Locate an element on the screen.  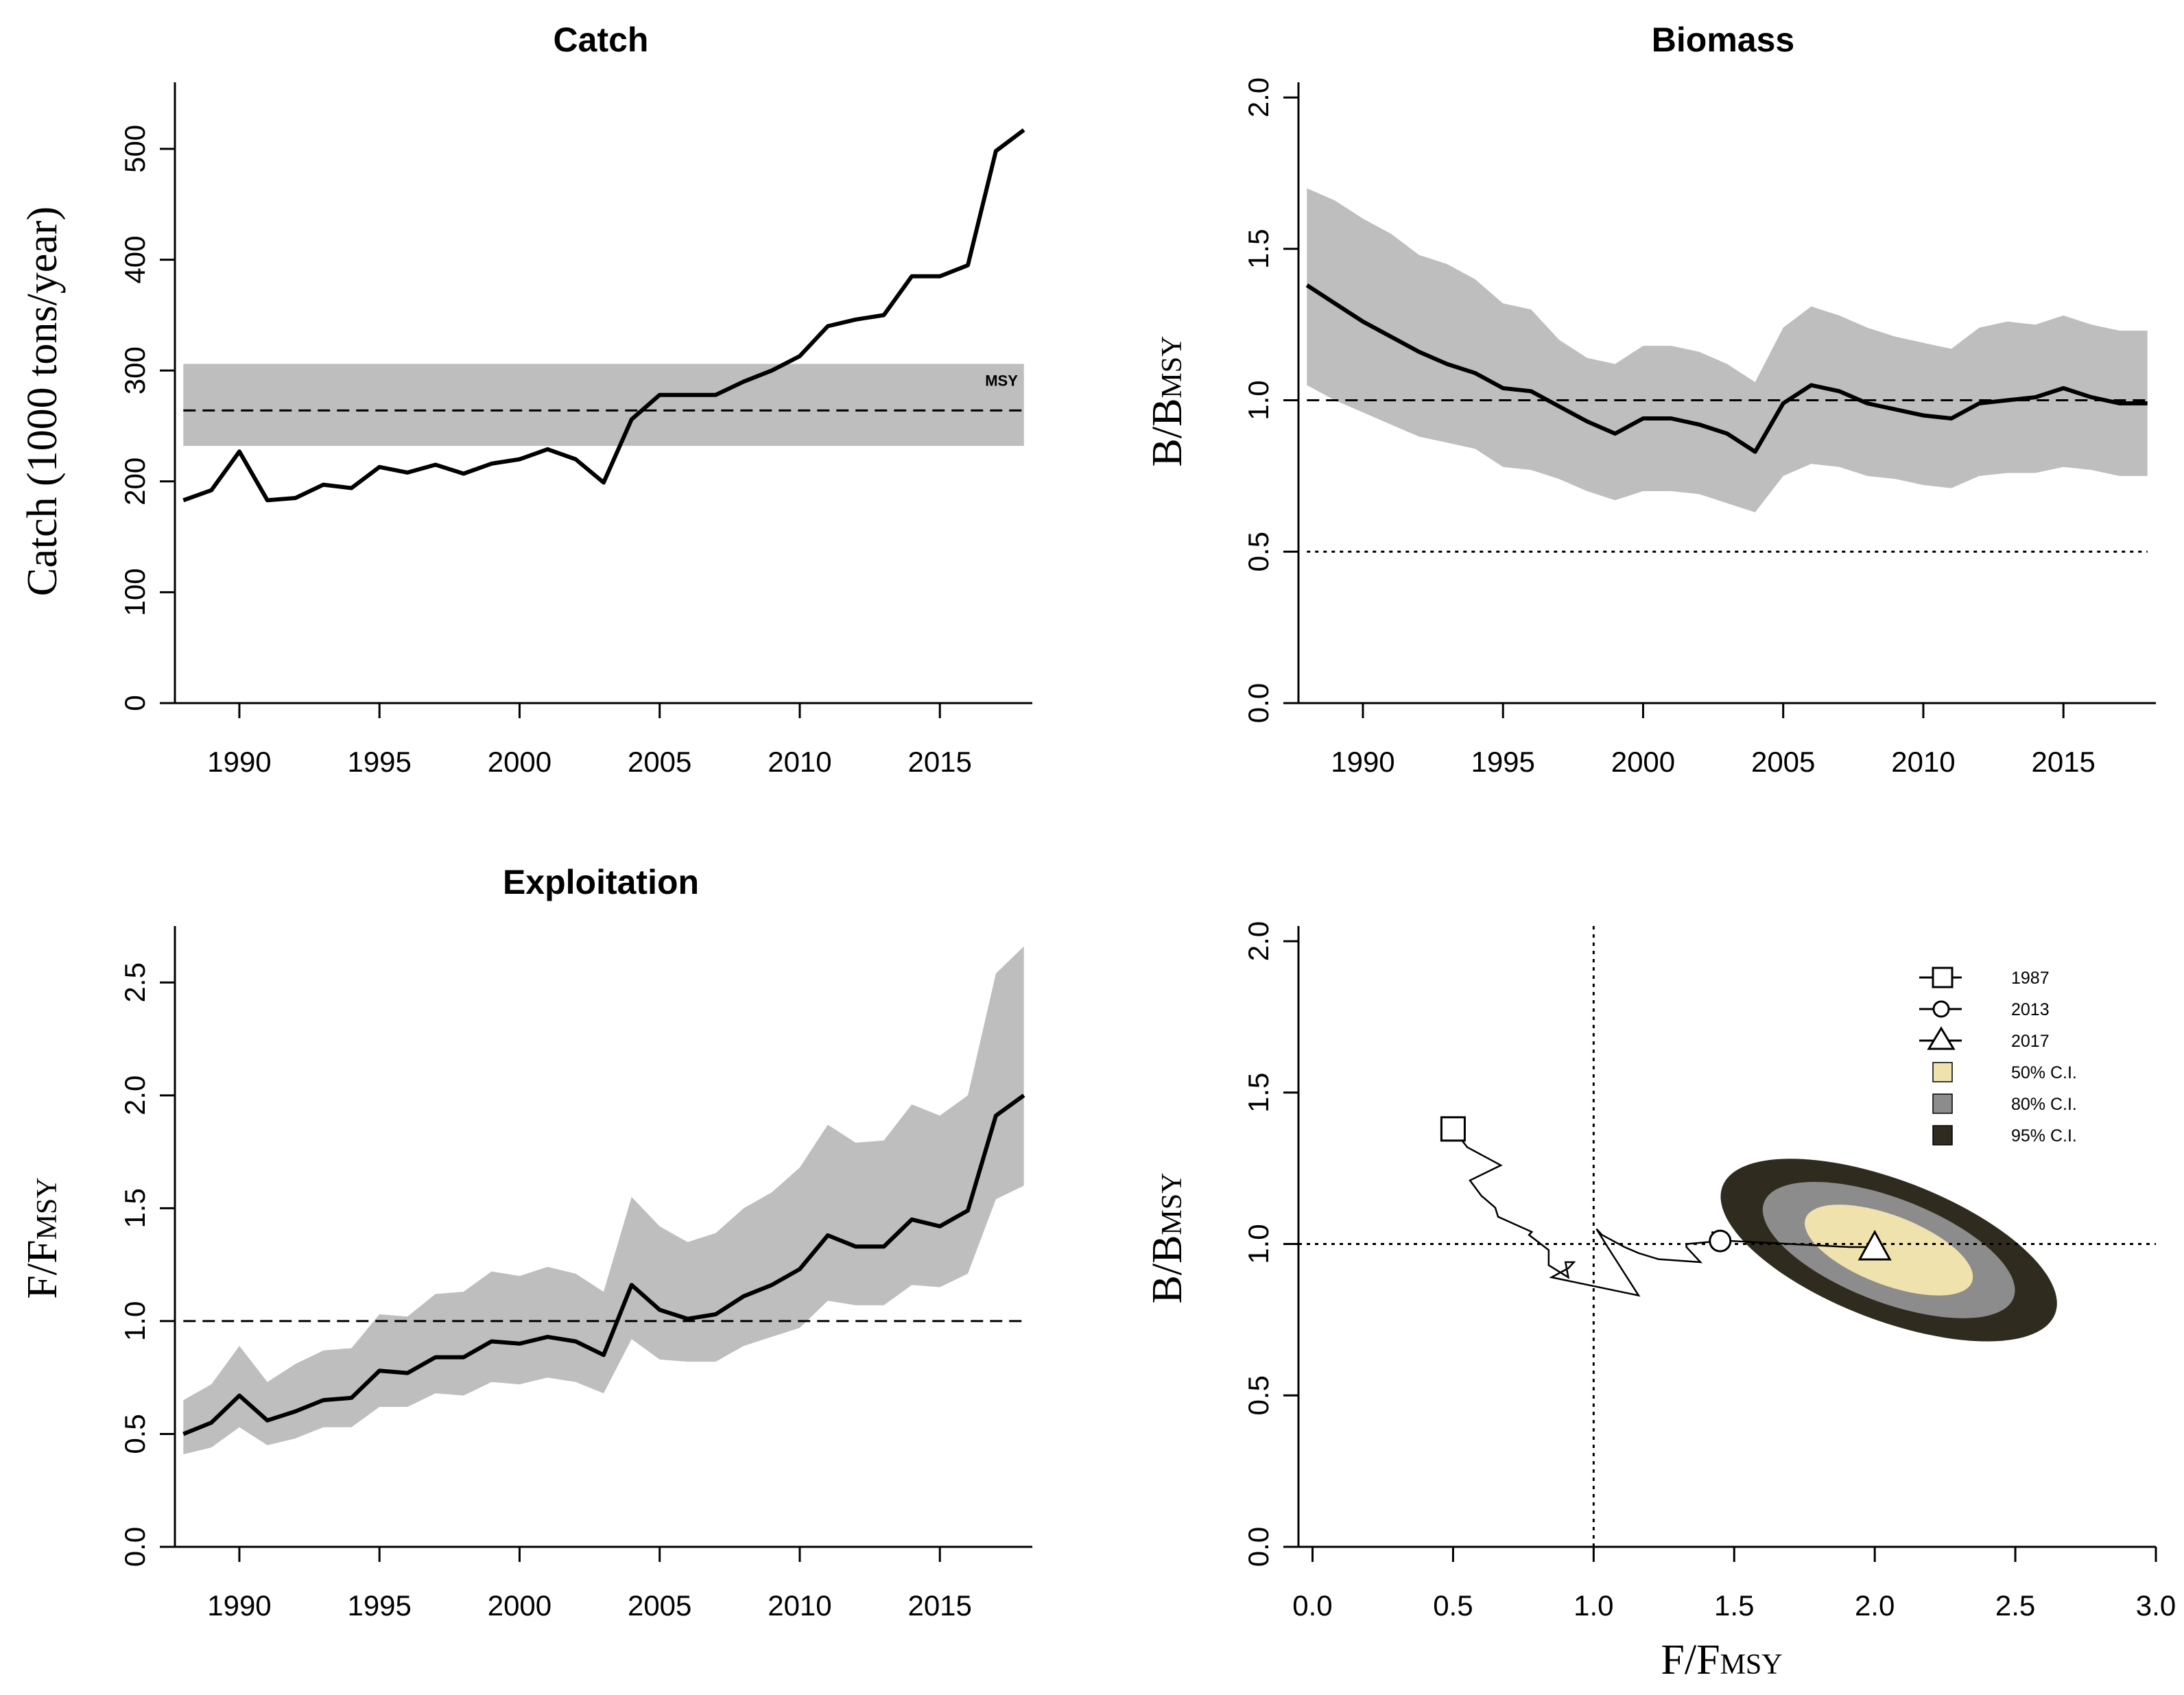
exploitation-x-tick-label: 2005 is located at coordinates (659, 1605).